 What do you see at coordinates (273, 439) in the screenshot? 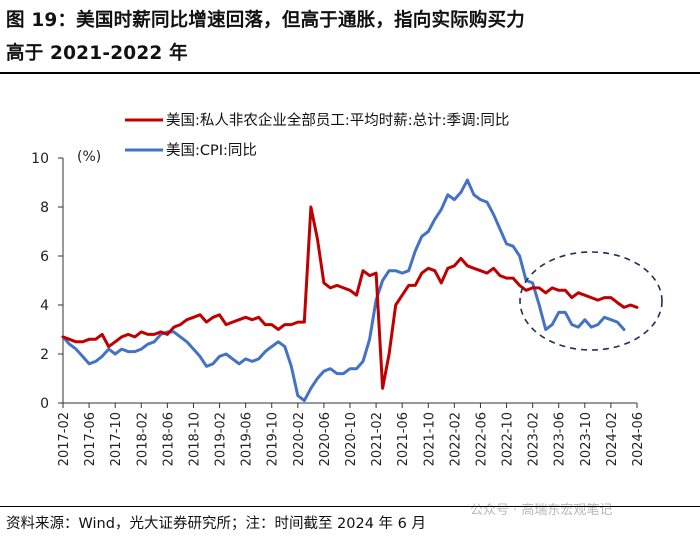
I see `x-tick-label: 2019-10` at bounding box center [273, 439].